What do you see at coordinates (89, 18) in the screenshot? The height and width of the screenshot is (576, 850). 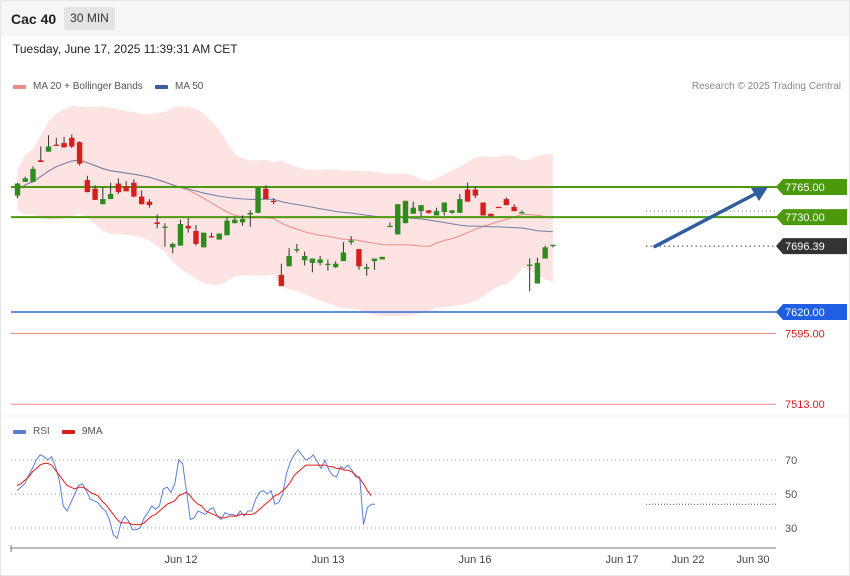 I see `timeframe-button: 30 MIN` at bounding box center [89, 18].